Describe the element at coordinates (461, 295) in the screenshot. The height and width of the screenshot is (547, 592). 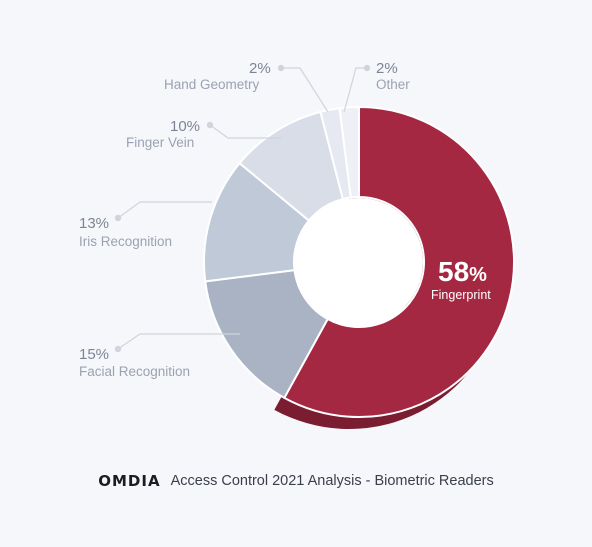
I see `fingerprint-label: Fingerprint` at that location.